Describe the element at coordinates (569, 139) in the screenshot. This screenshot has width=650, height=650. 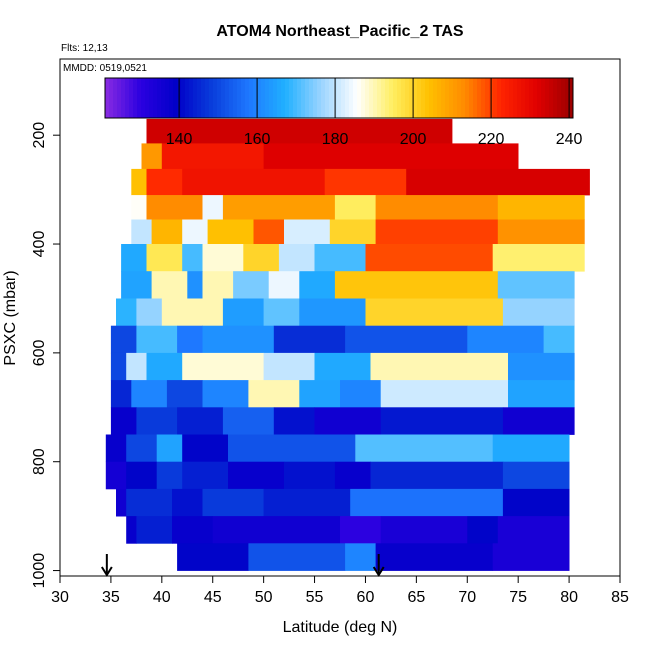
I see `colorbar-tick-label: 240` at that location.